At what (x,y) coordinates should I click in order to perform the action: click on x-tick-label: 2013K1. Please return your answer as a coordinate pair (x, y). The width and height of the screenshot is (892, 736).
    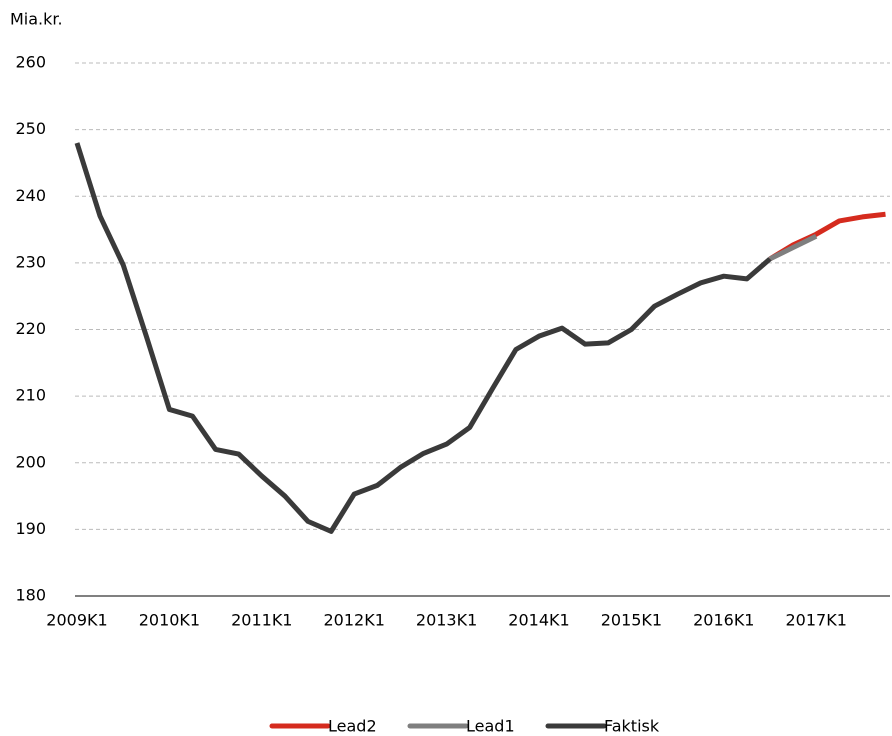
    Looking at the image, I should click on (446, 620).